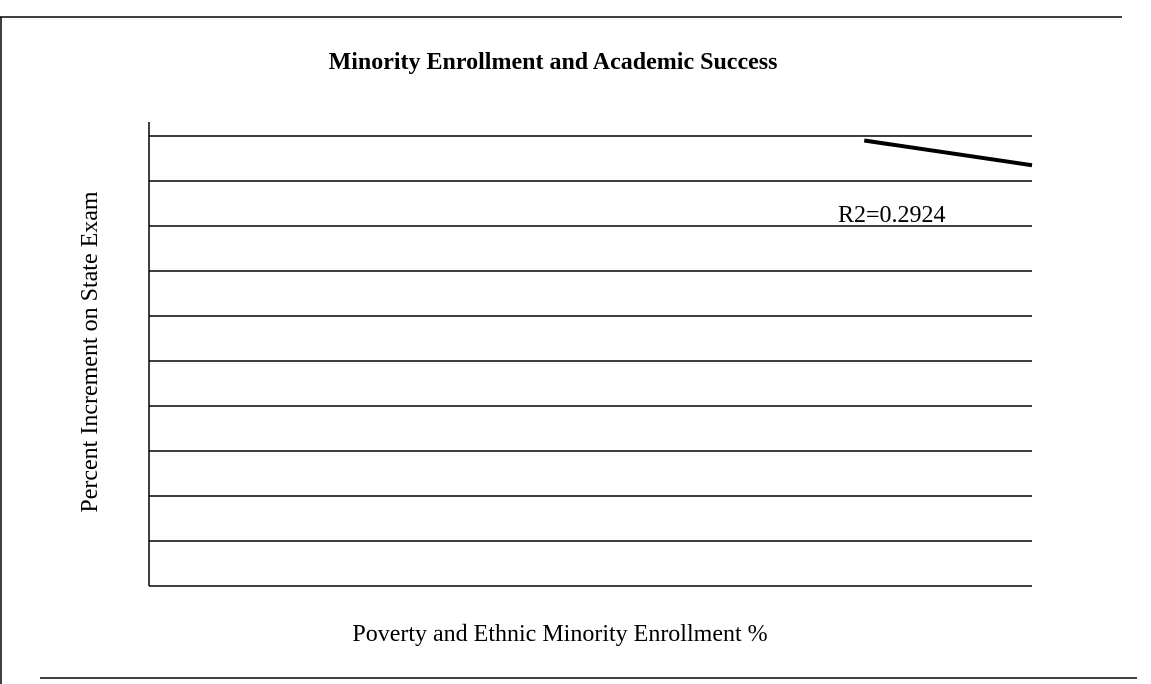 The width and height of the screenshot is (1151, 684). Describe the element at coordinates (553, 62) in the screenshot. I see `chart-title: Minority Enrollment and Academic Success` at that location.